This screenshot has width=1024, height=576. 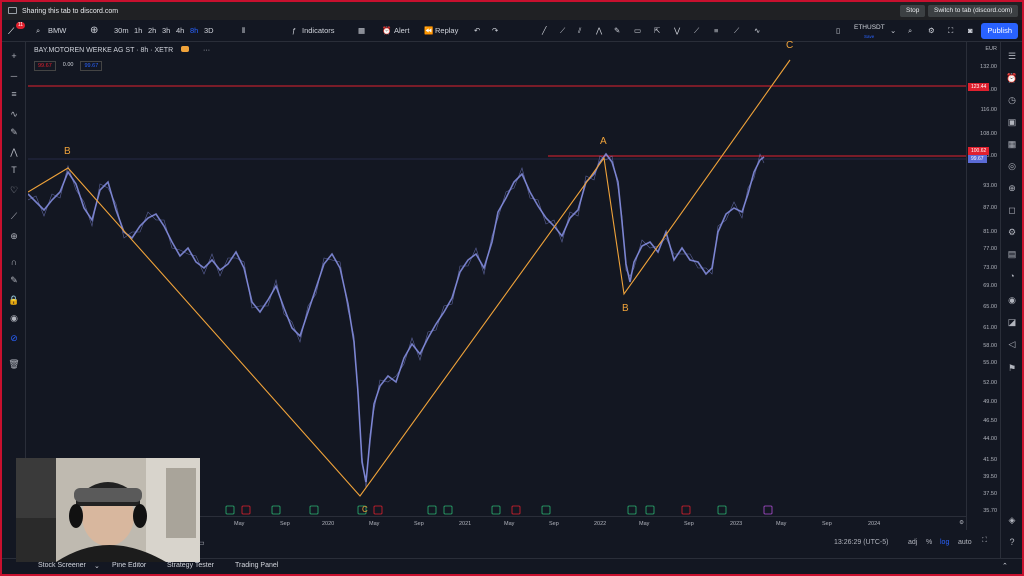 I want to click on log-toggle: log, so click(x=945, y=542).